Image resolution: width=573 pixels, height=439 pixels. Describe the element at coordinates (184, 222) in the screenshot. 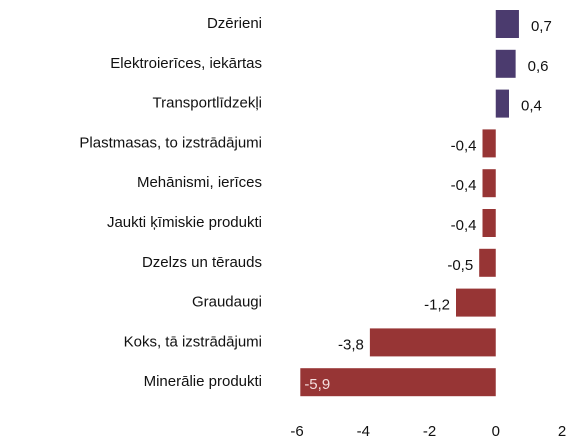

I see `category-label: Jaukti ķīmiskie produkti` at that location.